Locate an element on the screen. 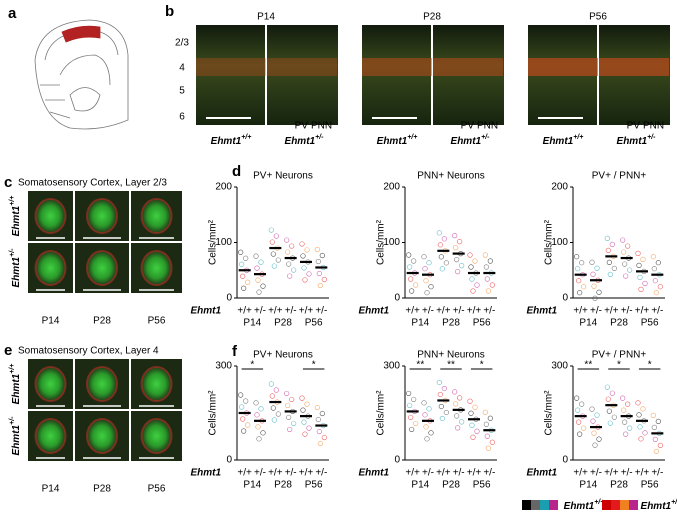 The width and height of the screenshot is (677, 515). allele: +/- is located at coordinates (12, 252).